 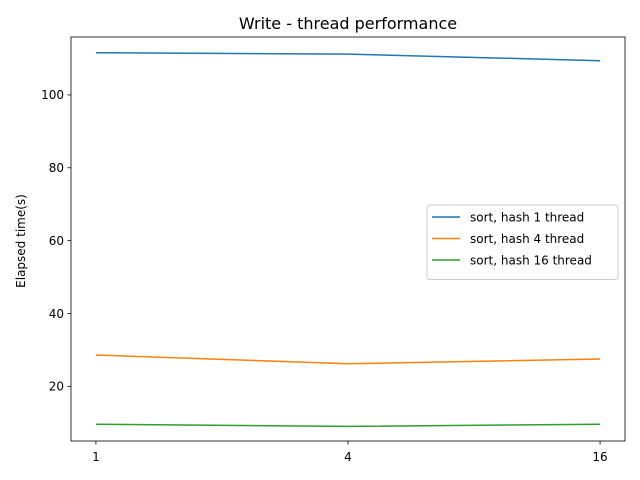 I want to click on y-tick-label: 80, so click(x=56, y=168).